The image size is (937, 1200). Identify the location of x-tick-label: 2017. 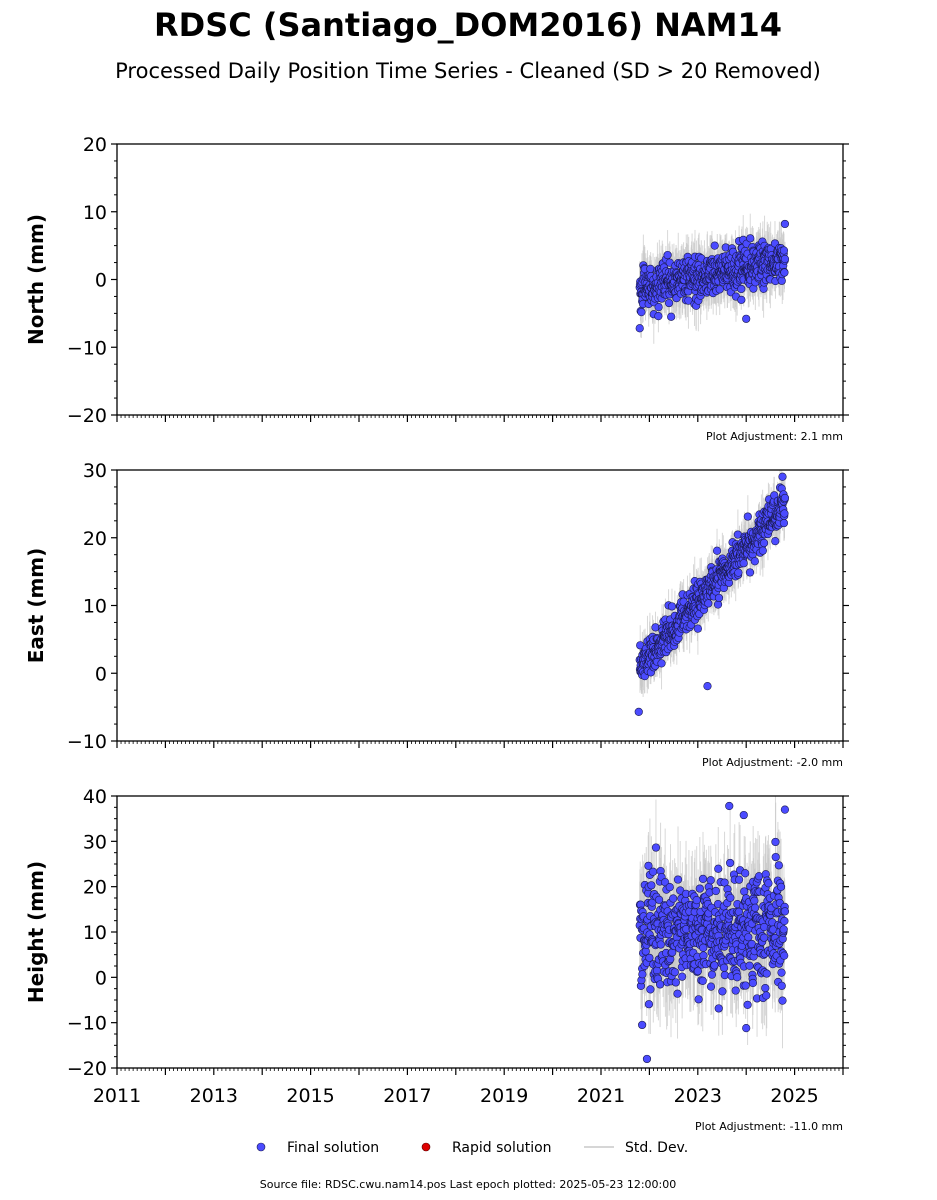
(407, 1096).